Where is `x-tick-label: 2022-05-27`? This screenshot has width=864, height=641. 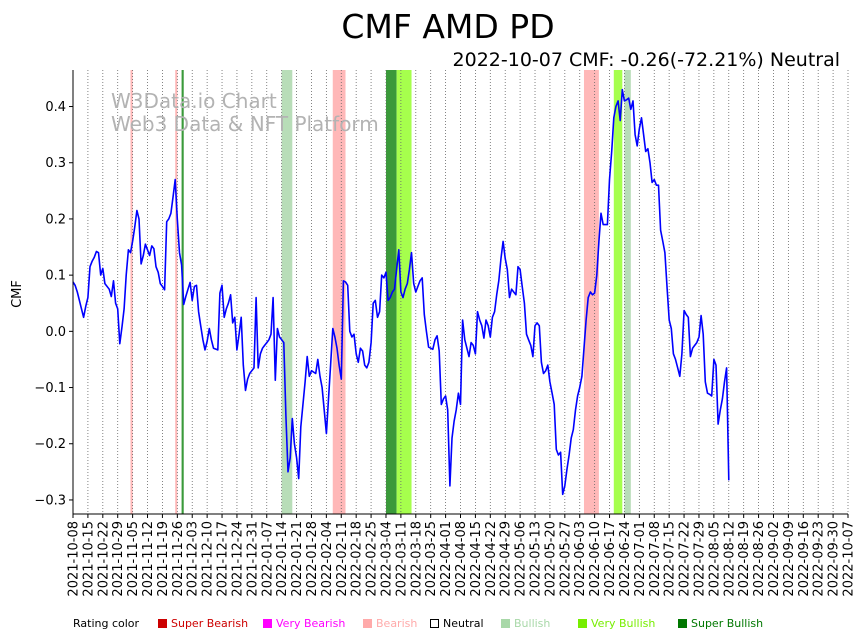
x-tick-label: 2022-05-27 is located at coordinates (565, 559).